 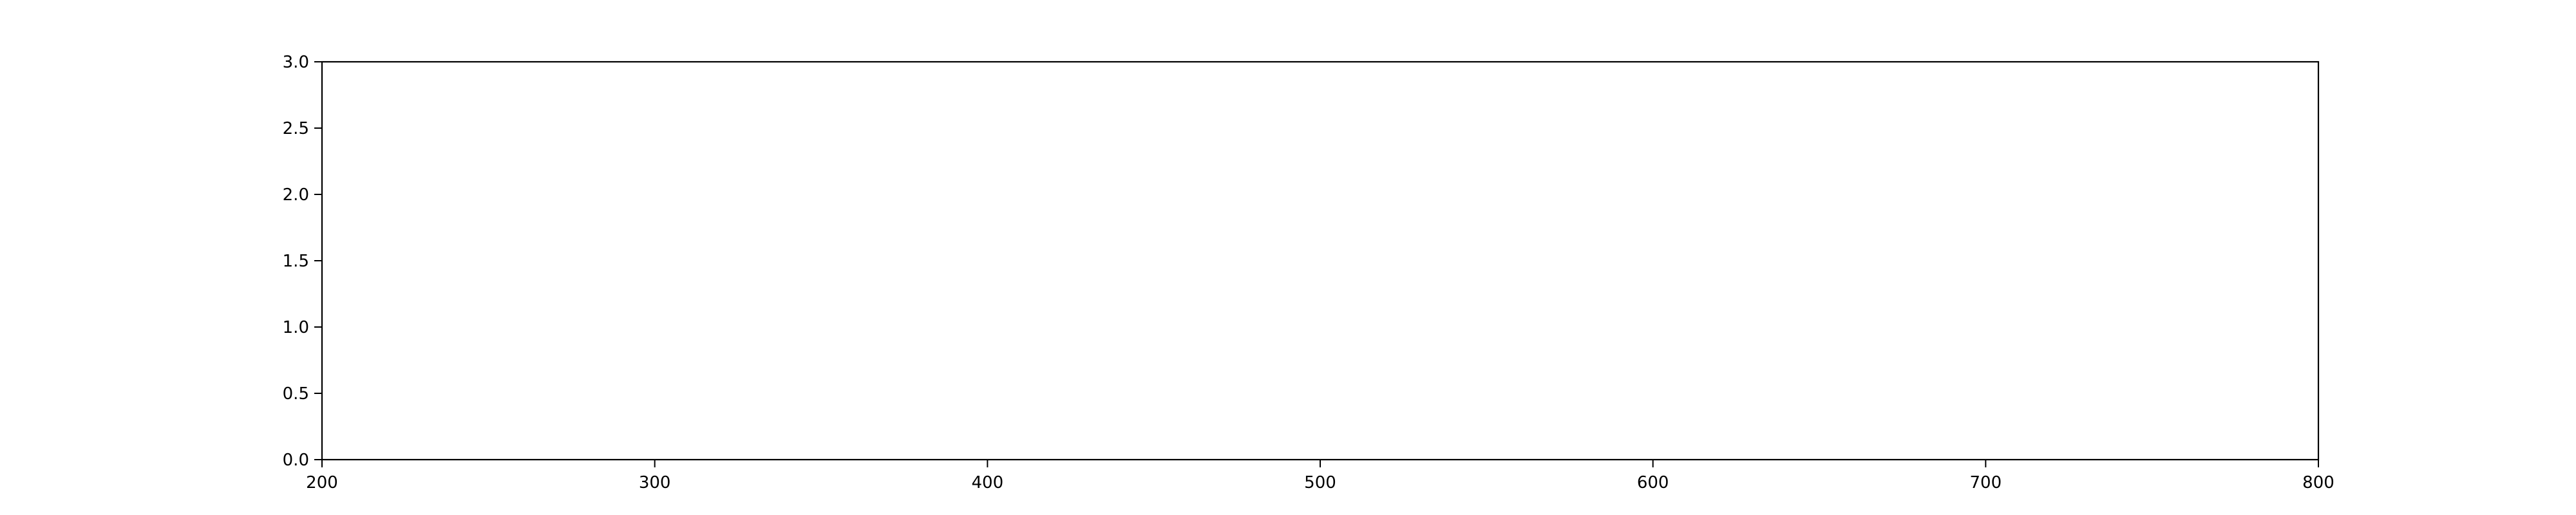 What do you see at coordinates (296, 327) in the screenshot?
I see `y-tick-label: 1.0` at bounding box center [296, 327].